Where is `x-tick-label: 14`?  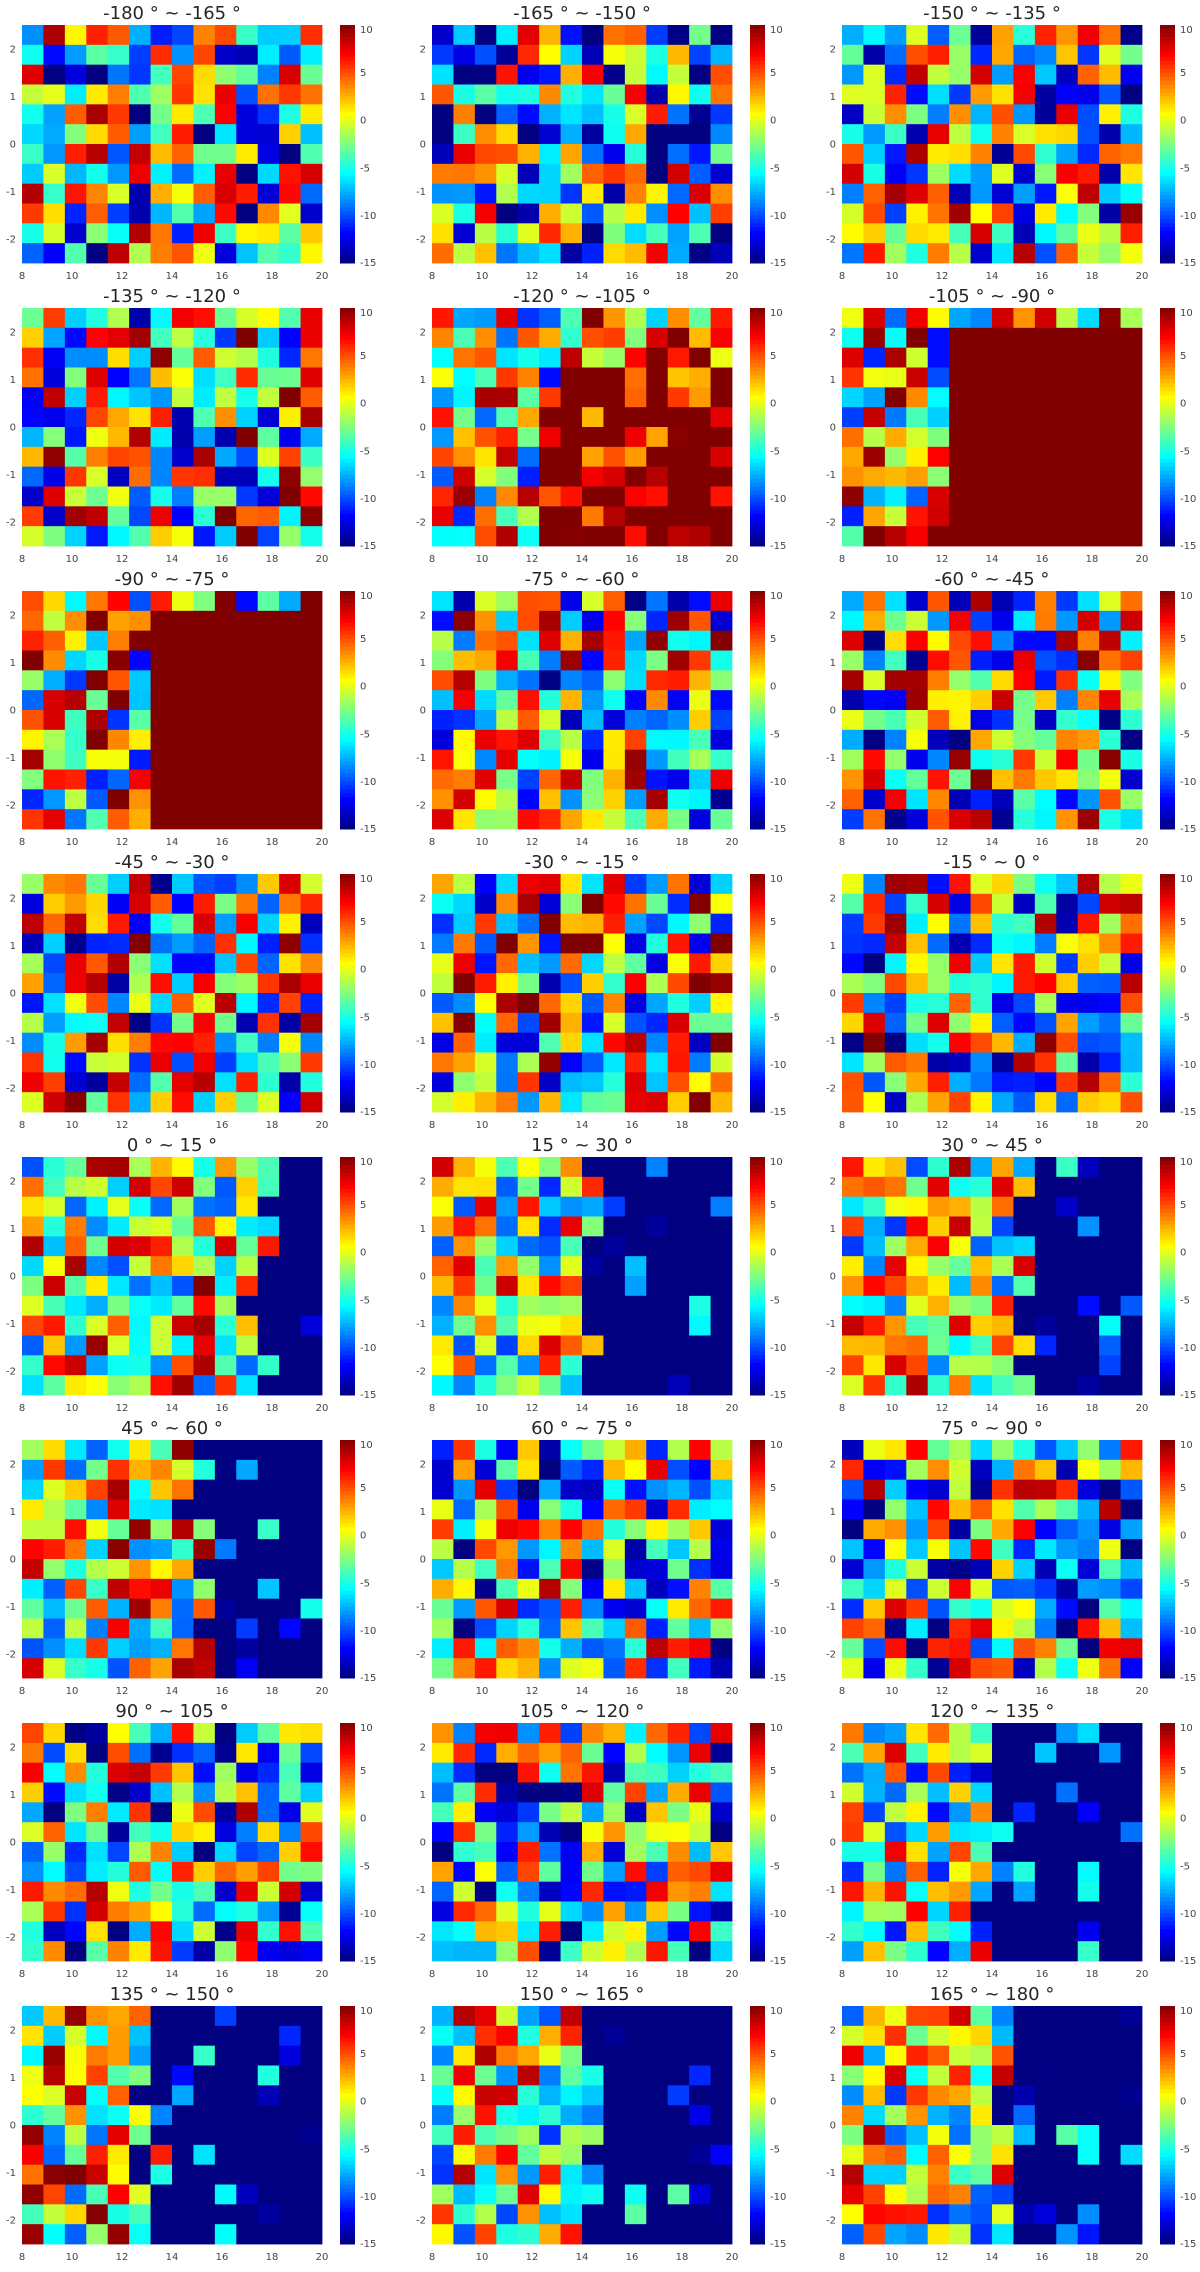
x-tick-label: 14 is located at coordinates (992, 276).